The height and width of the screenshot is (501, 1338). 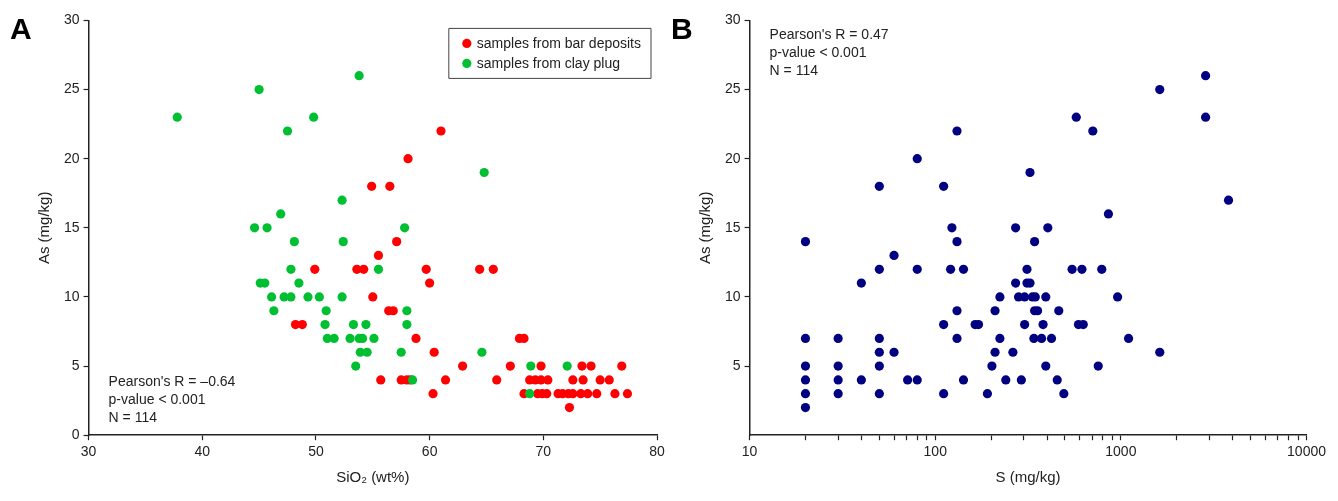 I want to click on legend-label: samples from clay plug, so click(x=548, y=63).